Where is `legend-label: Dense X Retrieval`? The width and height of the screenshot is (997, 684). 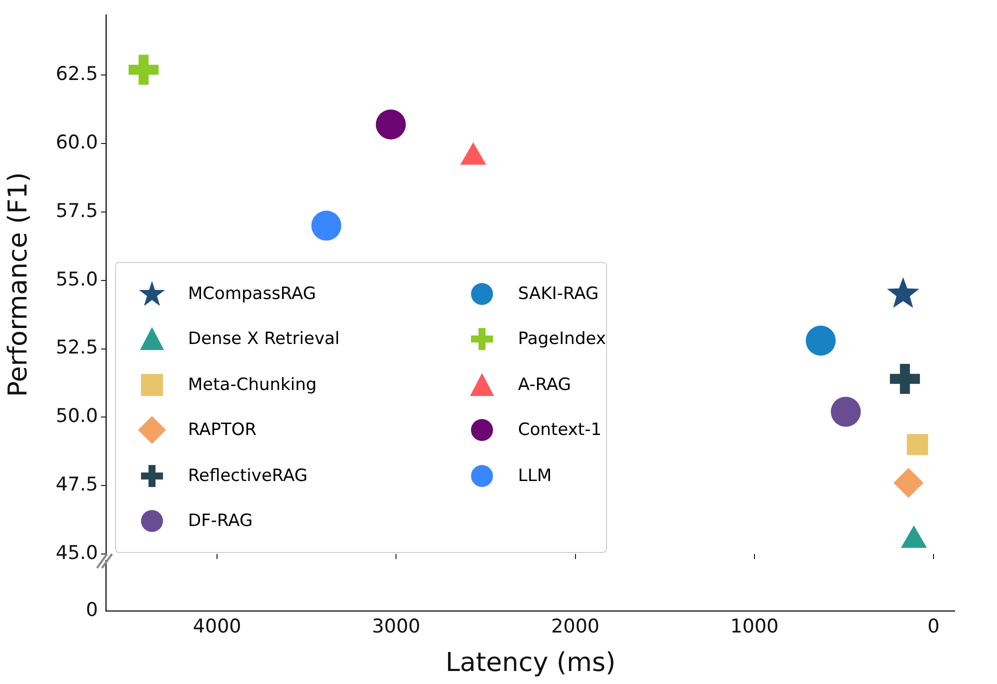 legend-label: Dense X Retrieval is located at coordinates (264, 339).